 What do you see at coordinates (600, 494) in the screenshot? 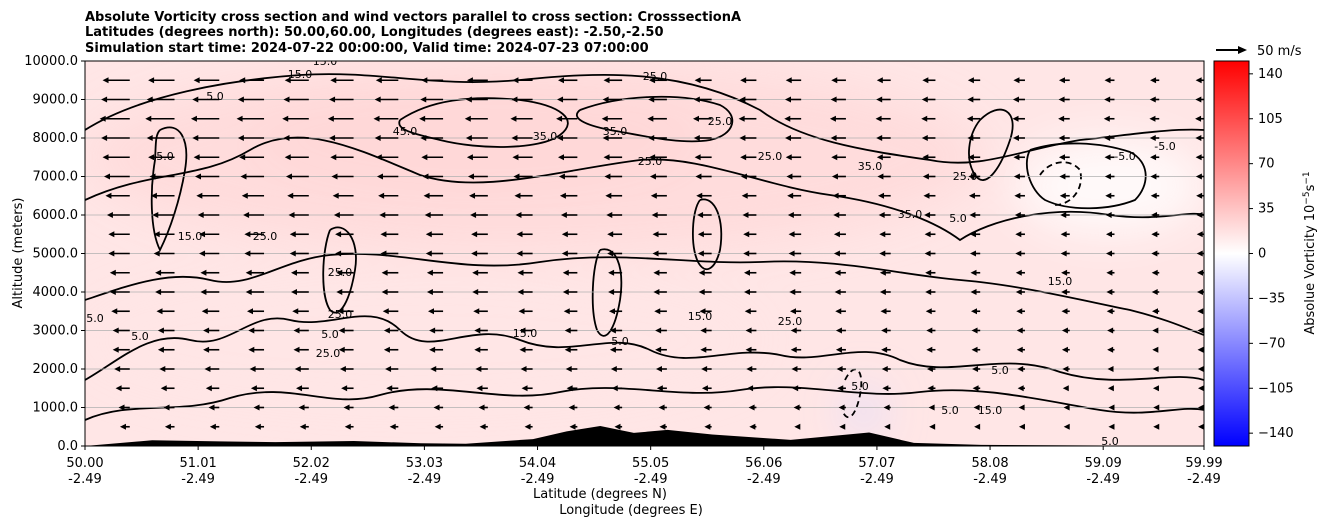
I see `x-axis-label-latitude: Latitude (degrees N)` at bounding box center [600, 494].